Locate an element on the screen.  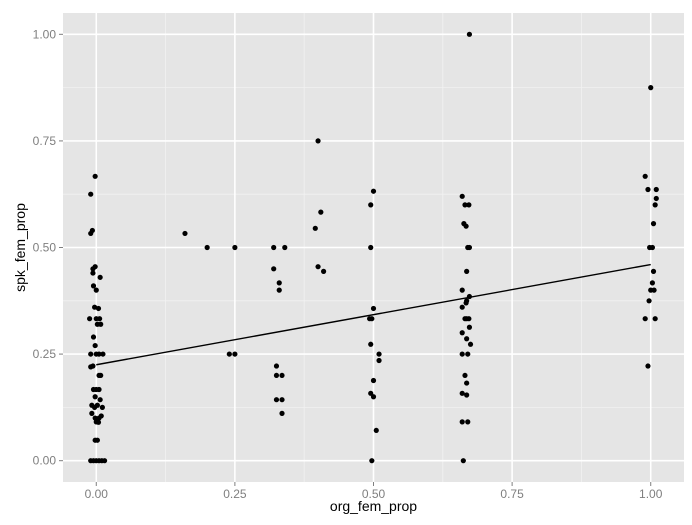
x-tick-label: 0.25 is located at coordinates (235, 494).